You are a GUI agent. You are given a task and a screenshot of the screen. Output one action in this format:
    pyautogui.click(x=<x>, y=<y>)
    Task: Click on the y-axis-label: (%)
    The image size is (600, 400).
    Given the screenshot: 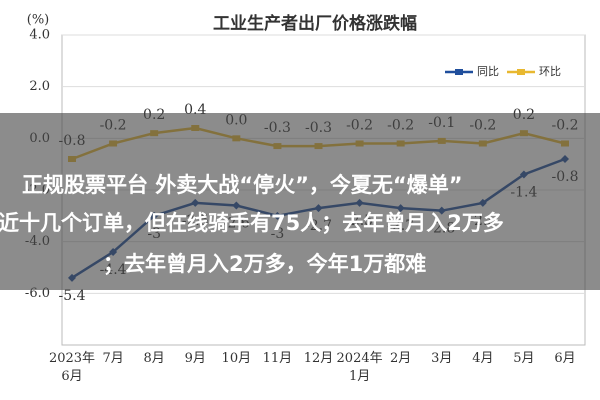 What is the action you would take?
    pyautogui.click(x=38, y=20)
    